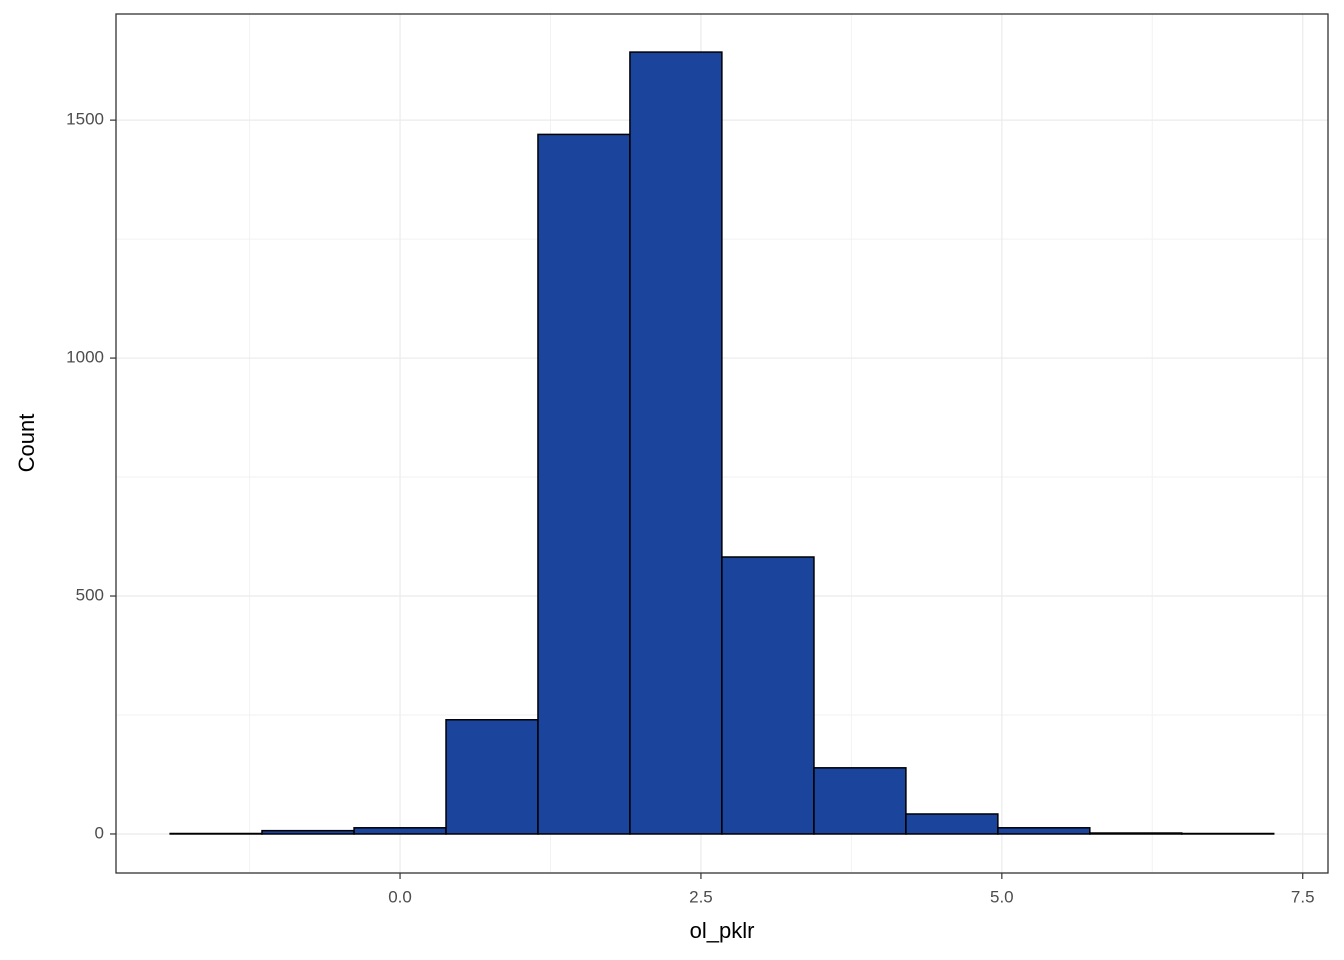 This screenshot has height=960, width=1344. Describe the element at coordinates (400, 896) in the screenshot. I see `x-tick-label: 0.0` at that location.